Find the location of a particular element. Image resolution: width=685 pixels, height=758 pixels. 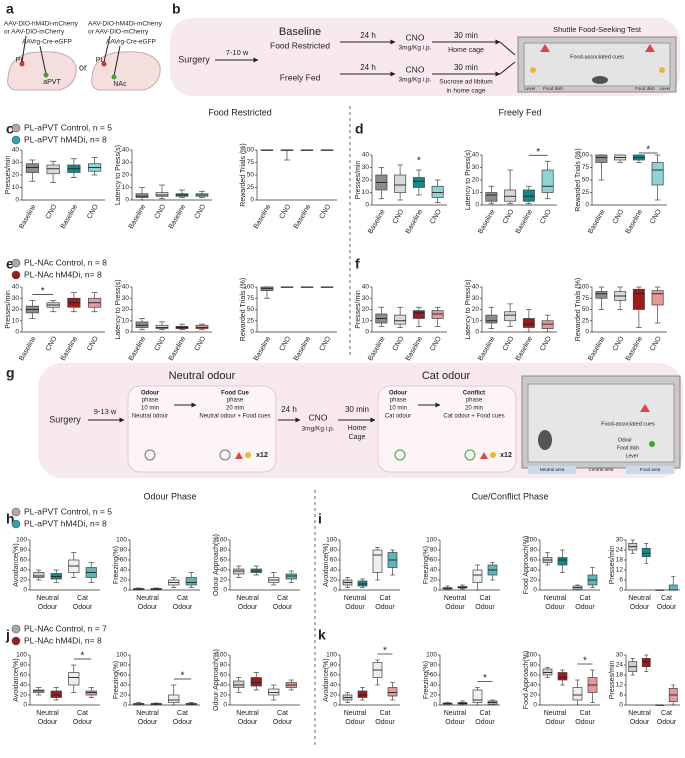

y-axis-label: Odour Approach(%) is located at coordinates (216, 680).